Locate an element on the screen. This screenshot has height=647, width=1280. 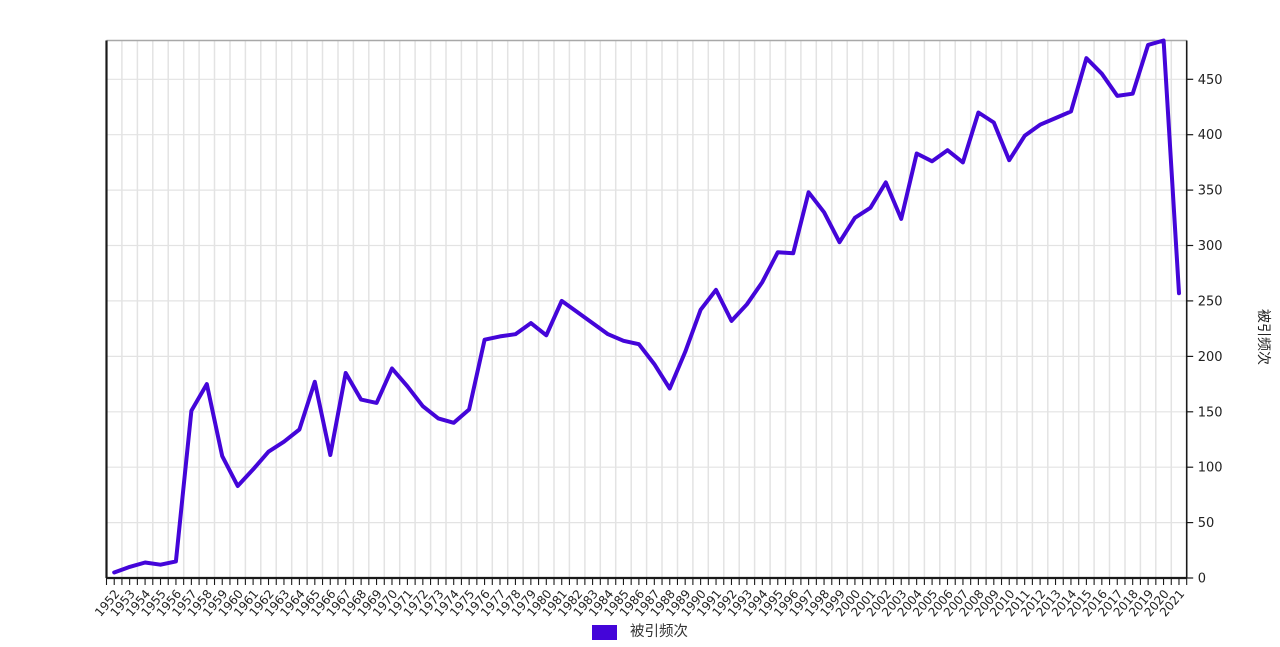
y-tick-label: 150 is located at coordinates (1210, 412).